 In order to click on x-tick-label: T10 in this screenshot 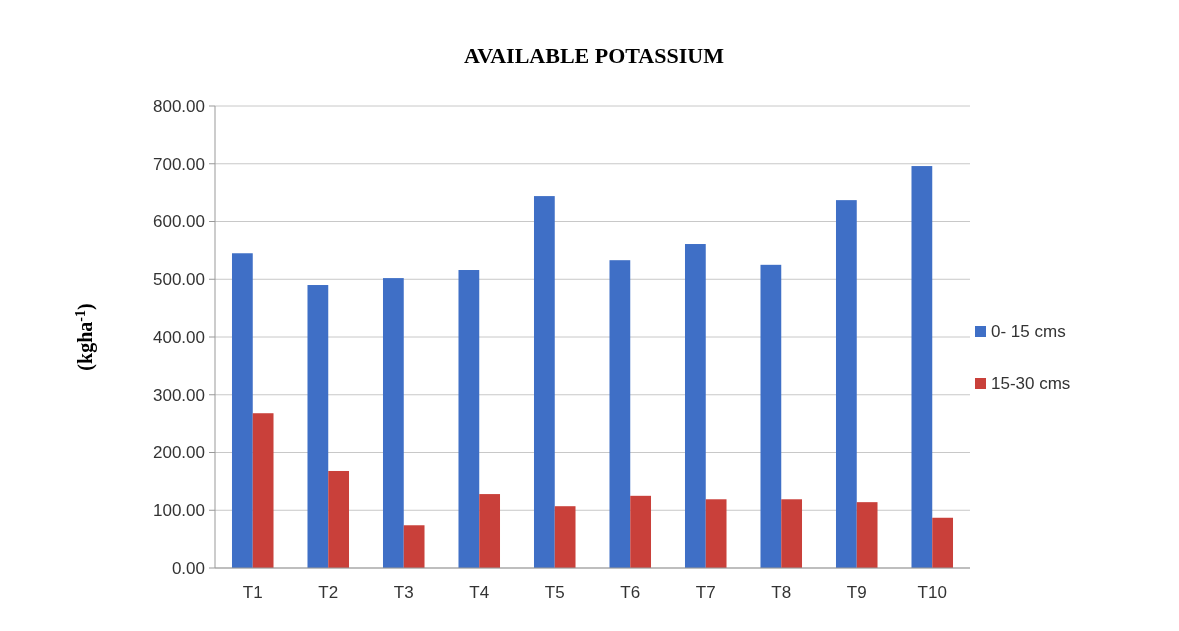, I will do `click(932, 592)`.